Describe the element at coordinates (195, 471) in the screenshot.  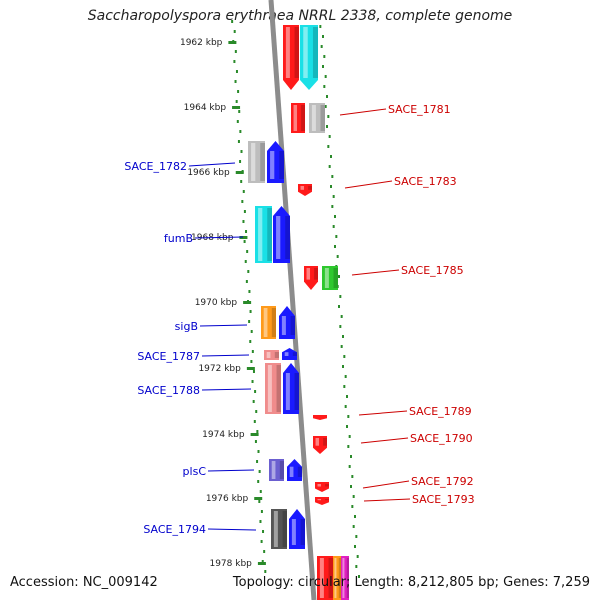
I see `gene-label: plsC` at that location.